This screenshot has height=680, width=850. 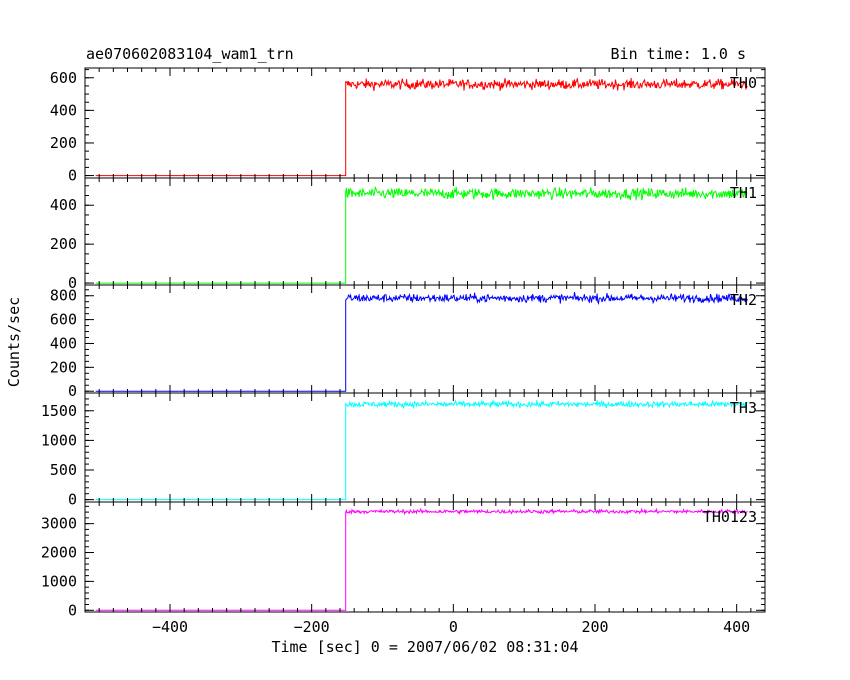 I want to click on y-tick-label: 800, so click(x=63, y=296).